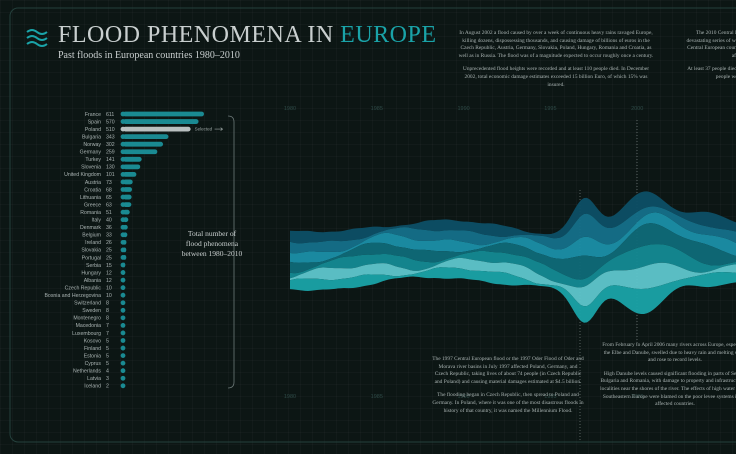 The height and width of the screenshot is (454, 736). Describe the element at coordinates (93, 130) in the screenshot. I see `category-label: Poland` at that location.